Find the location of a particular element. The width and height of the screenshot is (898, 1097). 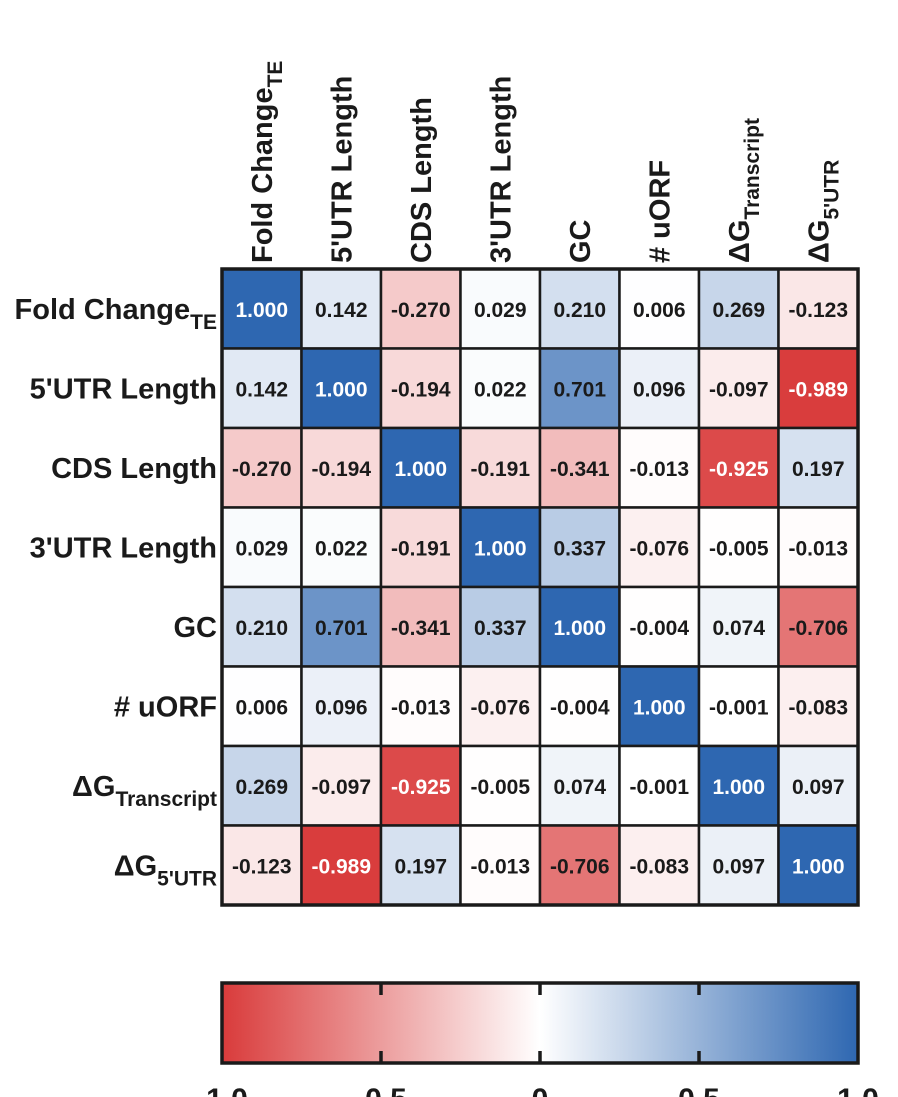

row-label: GC is located at coordinates (196, 628).